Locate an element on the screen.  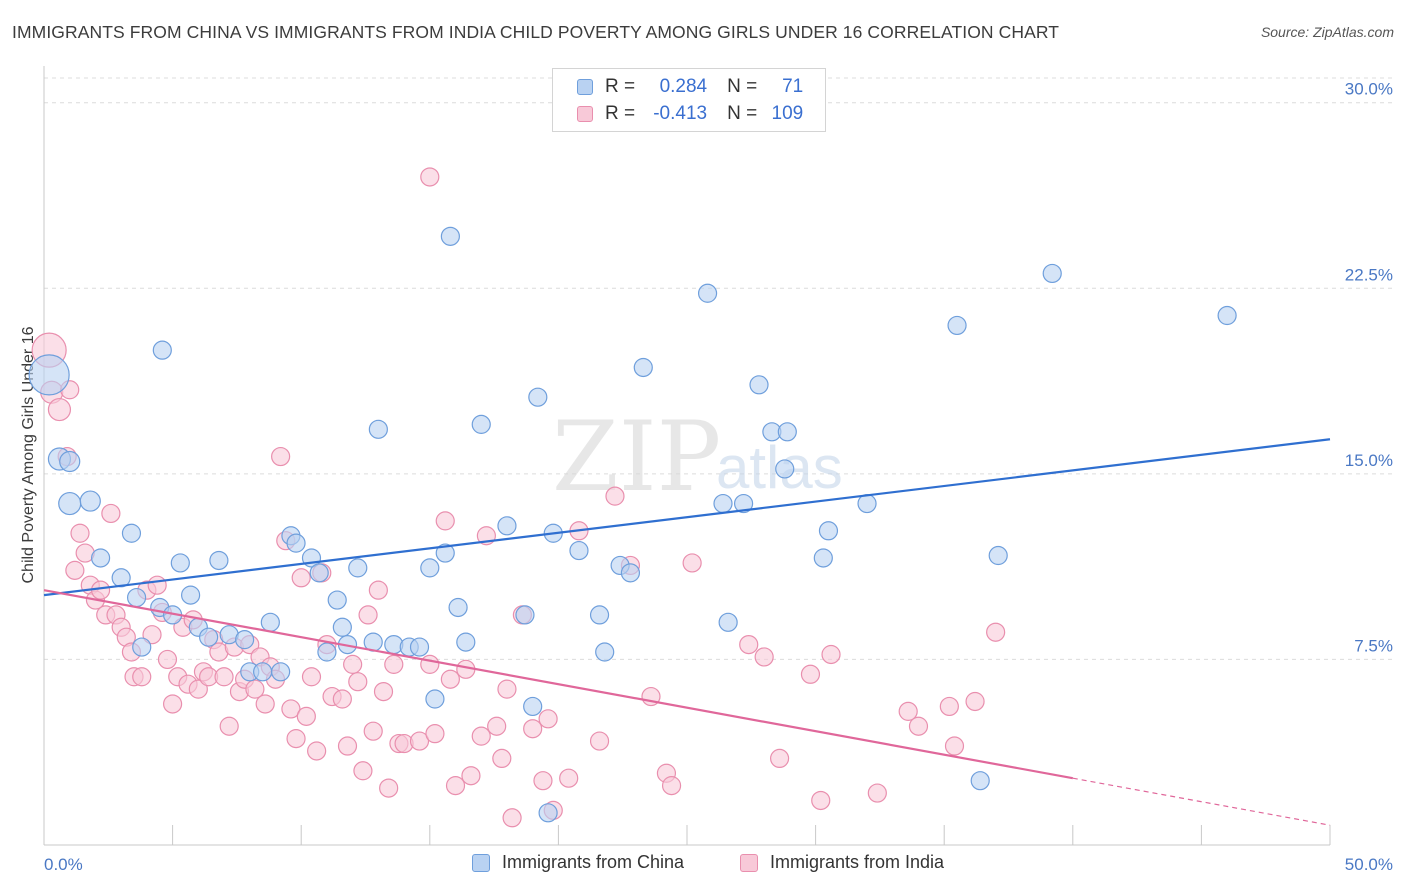
legend-row-china: R = 0.284 N = 71 is located at coordinates (678, 87).